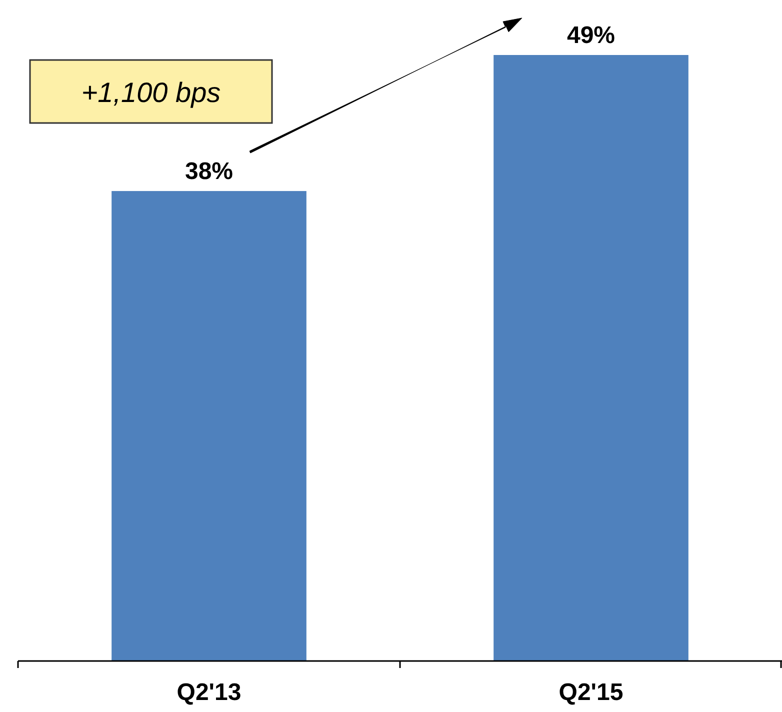 The image size is (782, 712). I want to click on data-label: 38%, so click(209, 172).